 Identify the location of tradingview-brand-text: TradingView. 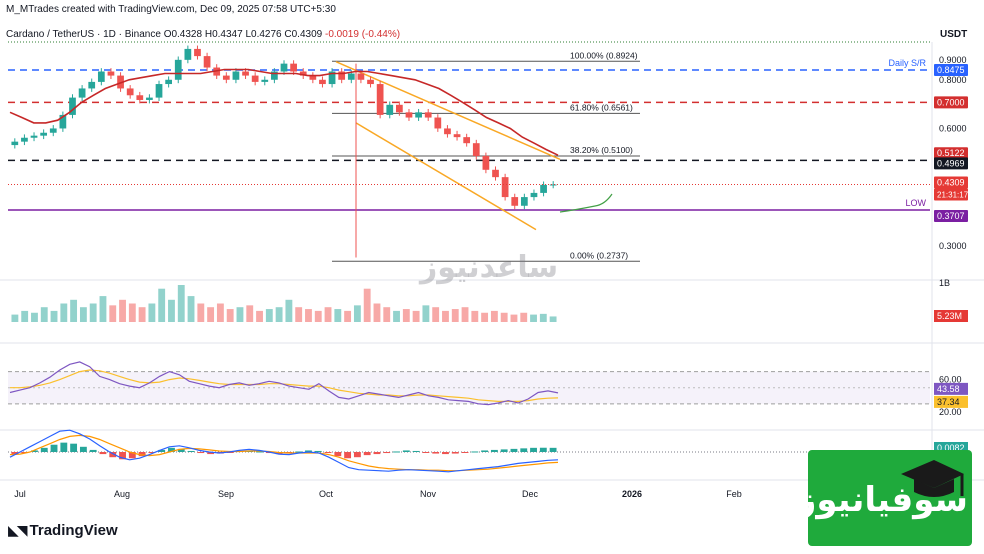
(73, 530).